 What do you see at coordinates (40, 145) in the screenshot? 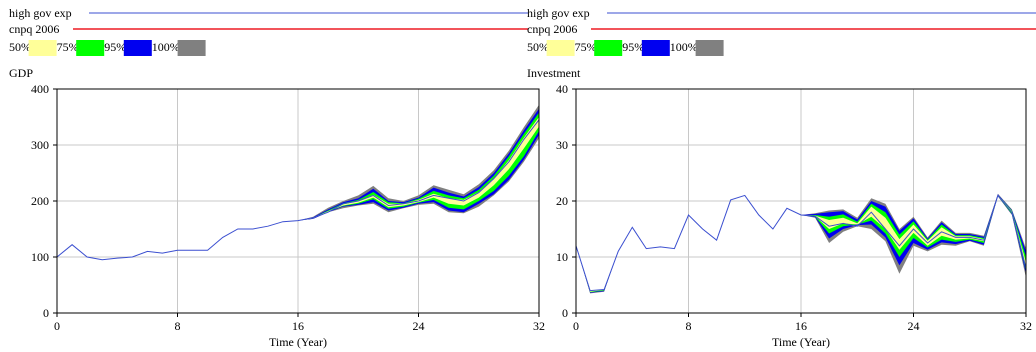
I see `y-tick-label: 300` at bounding box center [40, 145].